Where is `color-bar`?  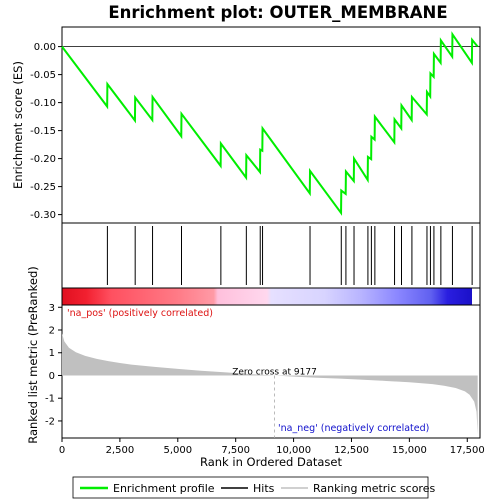
color-bar is located at coordinates (271, 296).